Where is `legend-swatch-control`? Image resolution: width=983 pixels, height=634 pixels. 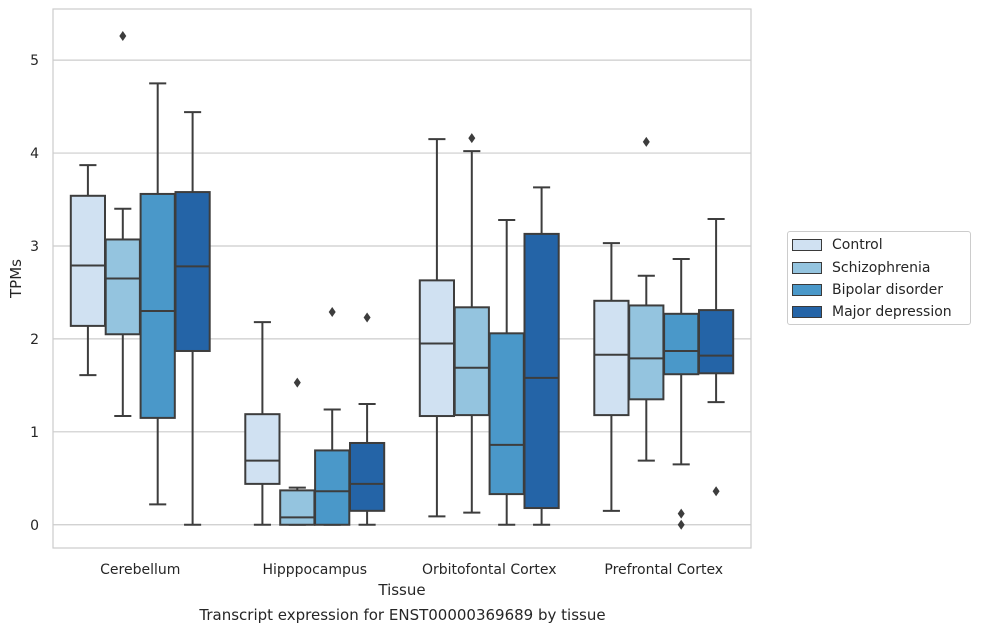 legend-swatch-control is located at coordinates (807, 245).